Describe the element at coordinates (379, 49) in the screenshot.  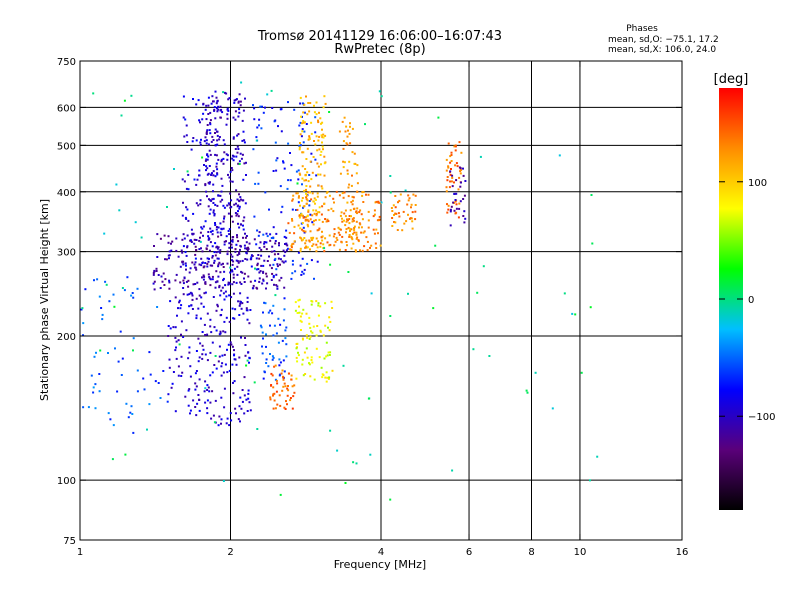
I see `chart-subtitle: RwPretec (8p)` at that location.